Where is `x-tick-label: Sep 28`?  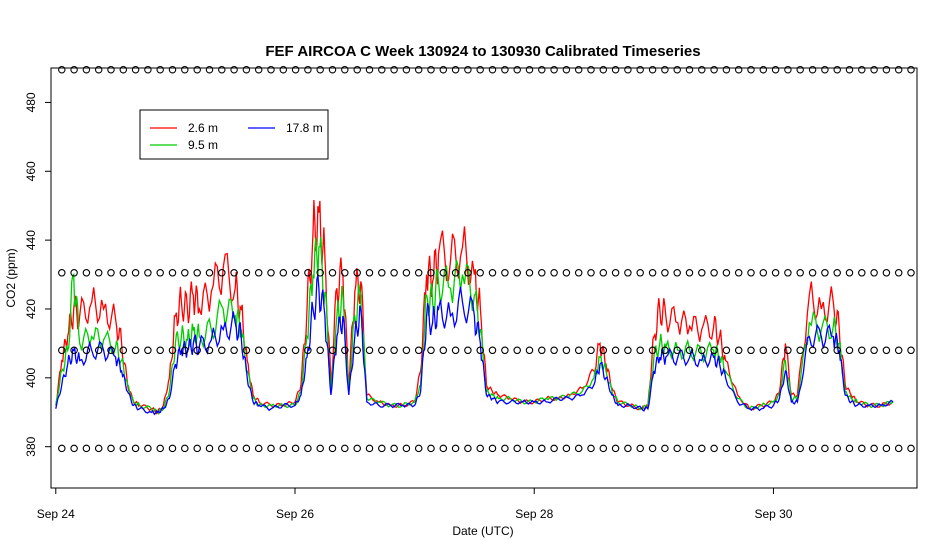 x-tick-label: Sep 28 is located at coordinates (534, 514).